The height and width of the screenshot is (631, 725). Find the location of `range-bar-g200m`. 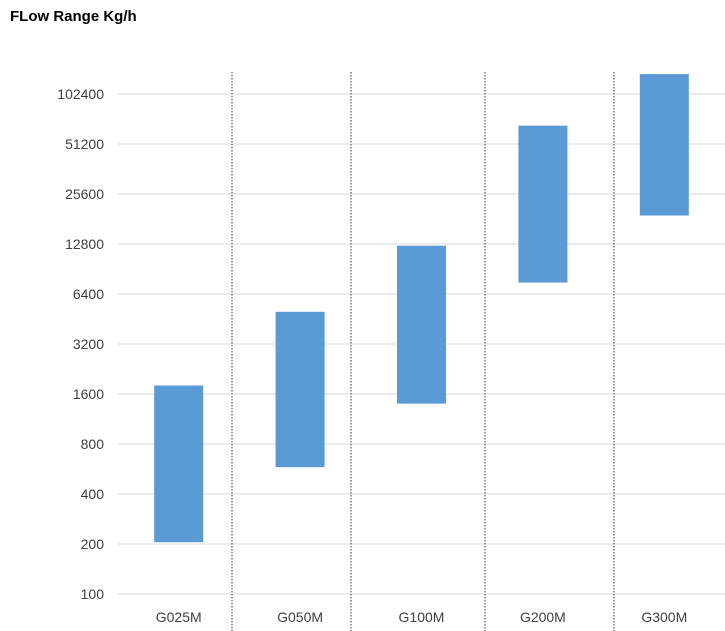

range-bar-g200m is located at coordinates (543, 204).